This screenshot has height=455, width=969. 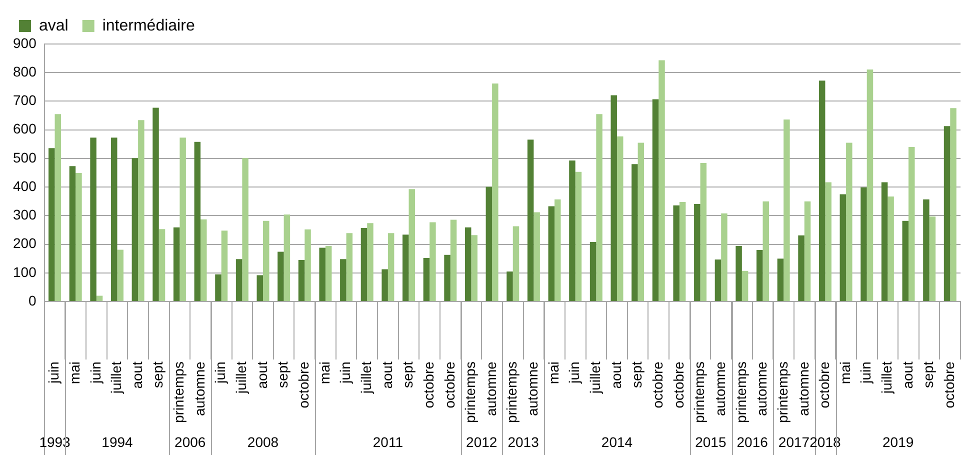 What do you see at coordinates (898, 442) in the screenshot?
I see `text: 2019` at bounding box center [898, 442].